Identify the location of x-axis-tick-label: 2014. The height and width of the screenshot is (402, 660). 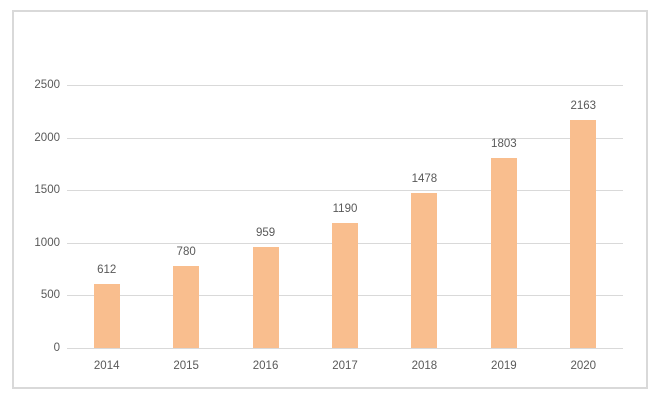
(106, 366).